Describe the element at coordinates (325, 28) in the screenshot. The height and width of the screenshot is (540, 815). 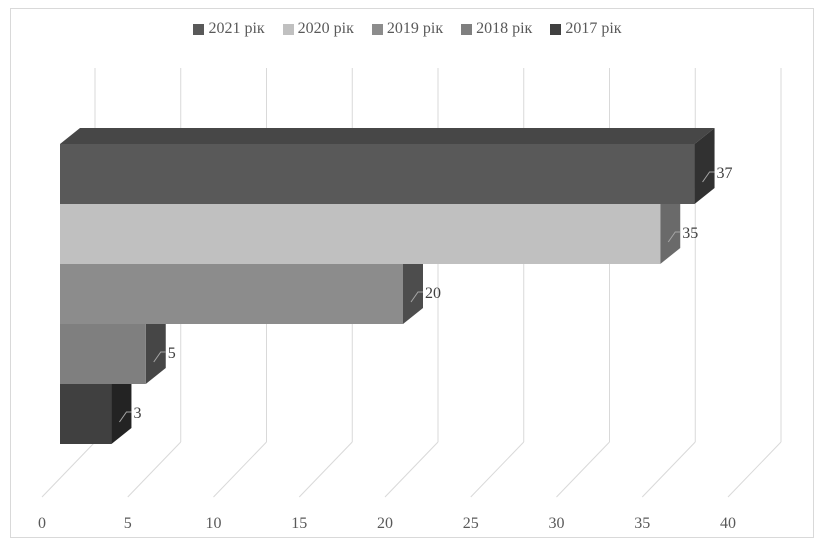
I see `legend-label-2020: 2020 рік` at that location.